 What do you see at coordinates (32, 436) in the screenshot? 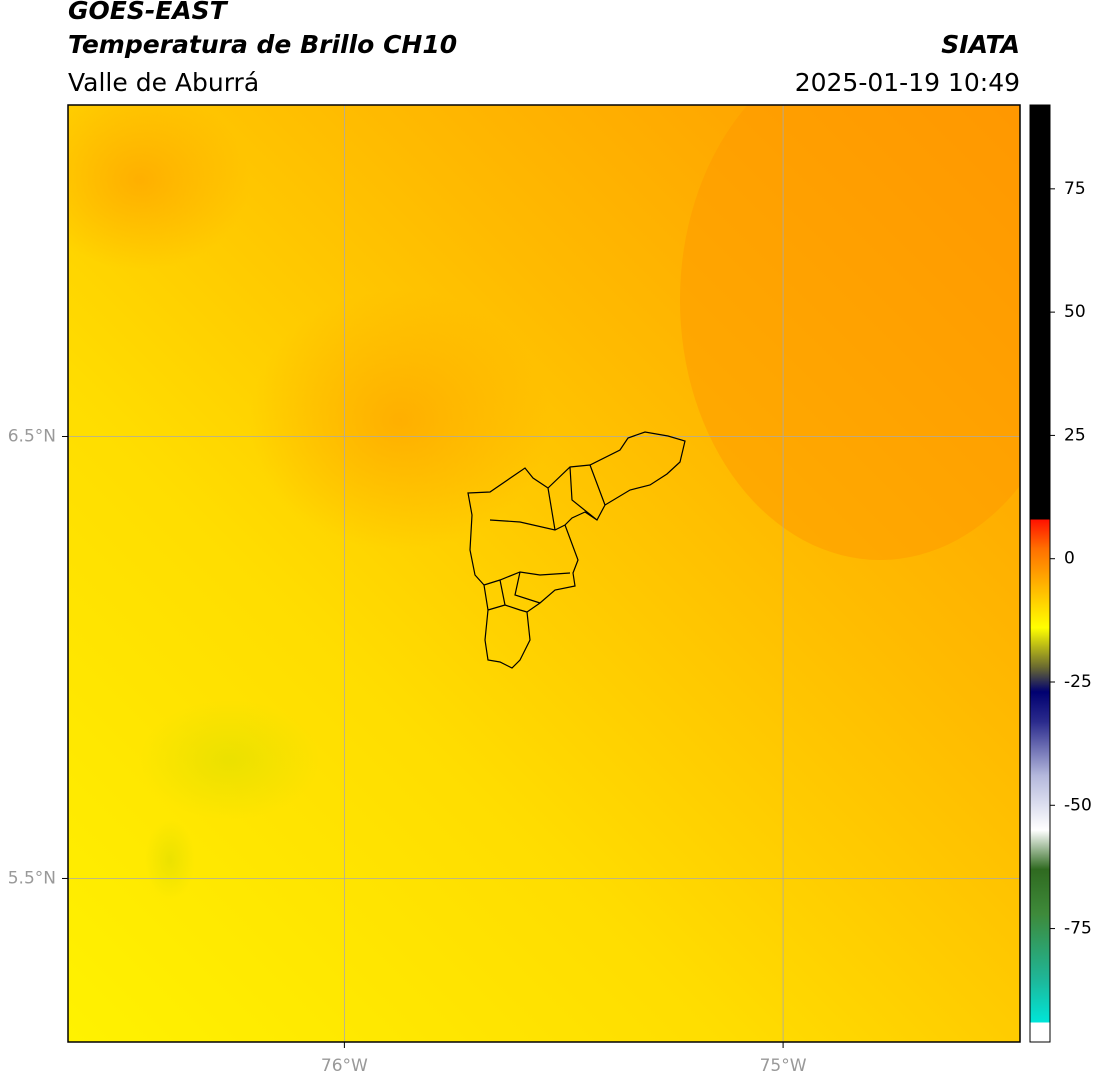
I see `y-tick-label: 6.5°N` at bounding box center [32, 436].